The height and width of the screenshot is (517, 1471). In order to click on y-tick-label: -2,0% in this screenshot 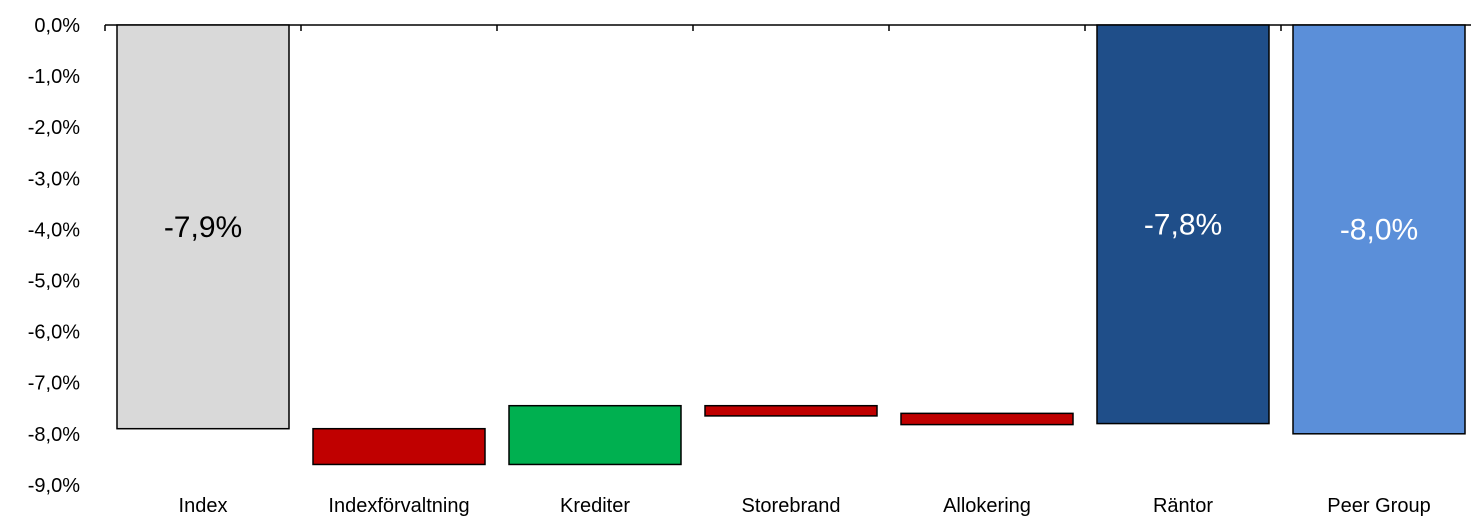, I will do `click(54, 128)`.